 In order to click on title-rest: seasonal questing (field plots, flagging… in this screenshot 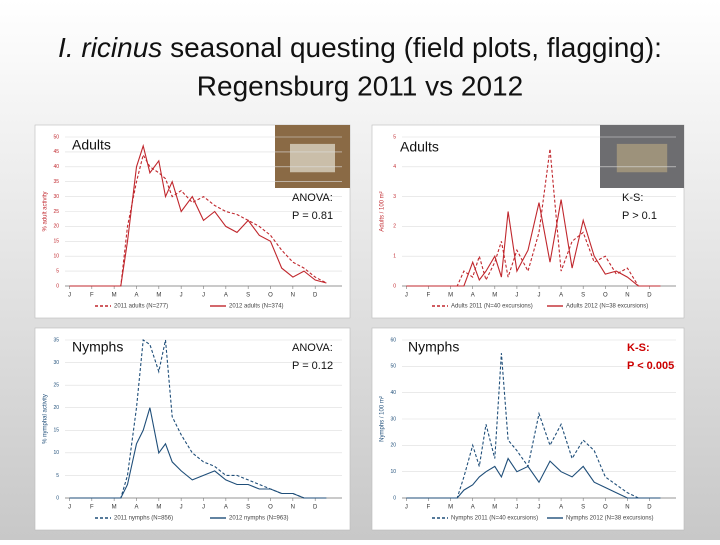, I will do `click(412, 47)`.